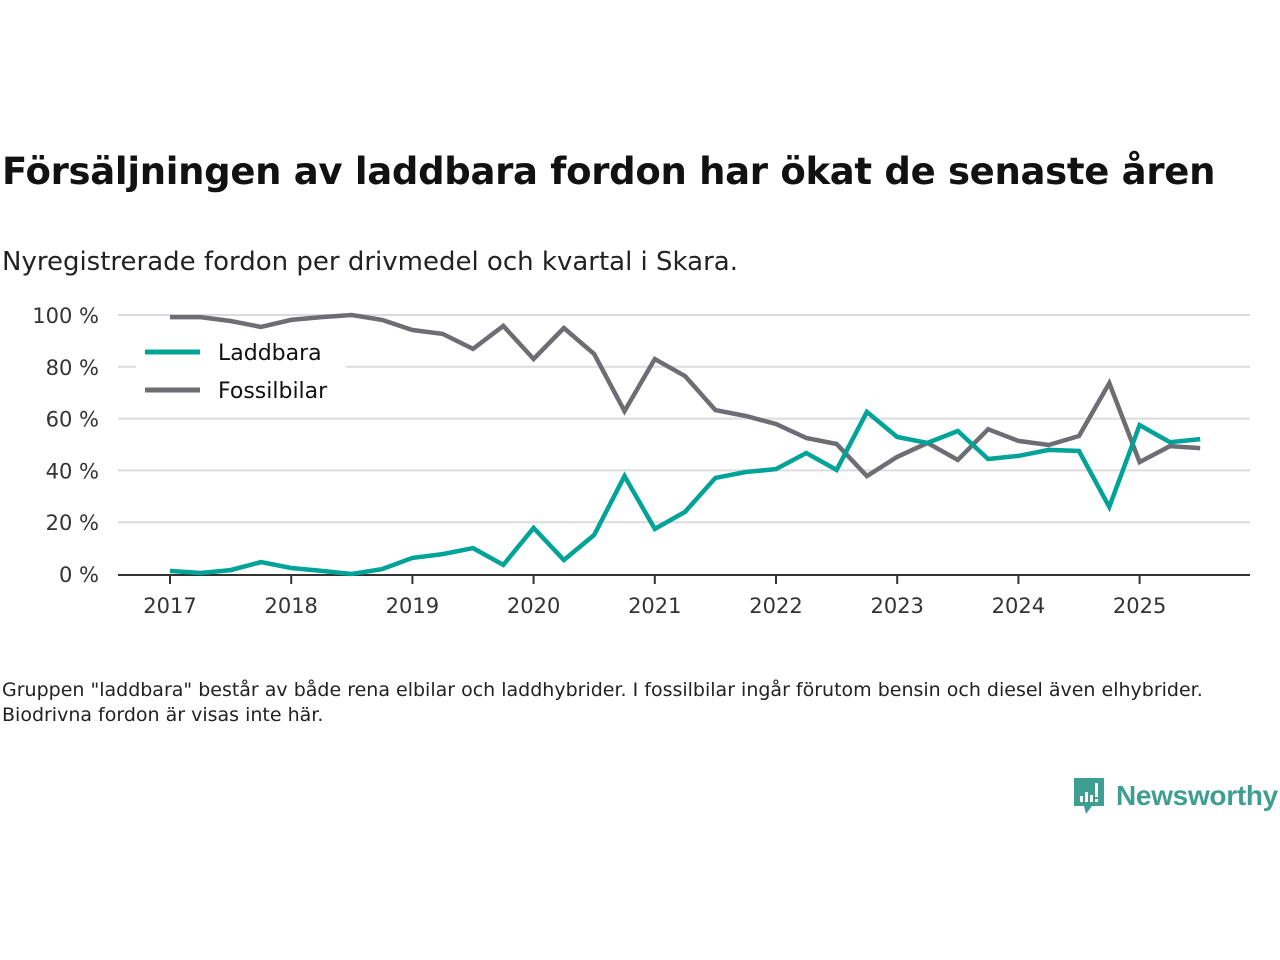 This screenshot has width=1280, height=960. Describe the element at coordinates (72, 368) in the screenshot. I see `y-tick-label: 80 %` at that location.